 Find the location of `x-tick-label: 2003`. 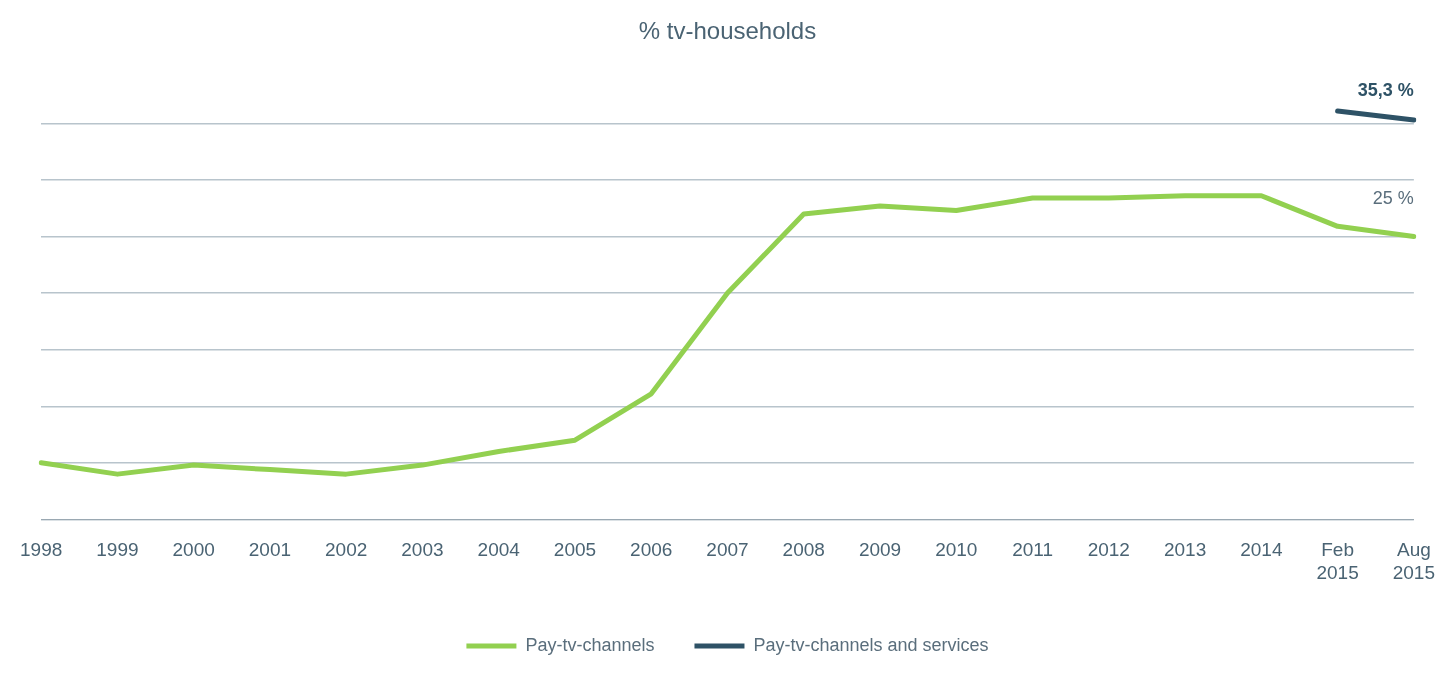

x-tick-label: 2003 is located at coordinates (422, 550).